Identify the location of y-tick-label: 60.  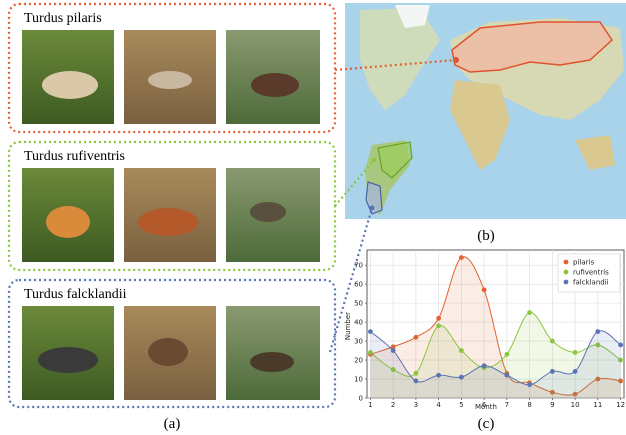
(358, 285).